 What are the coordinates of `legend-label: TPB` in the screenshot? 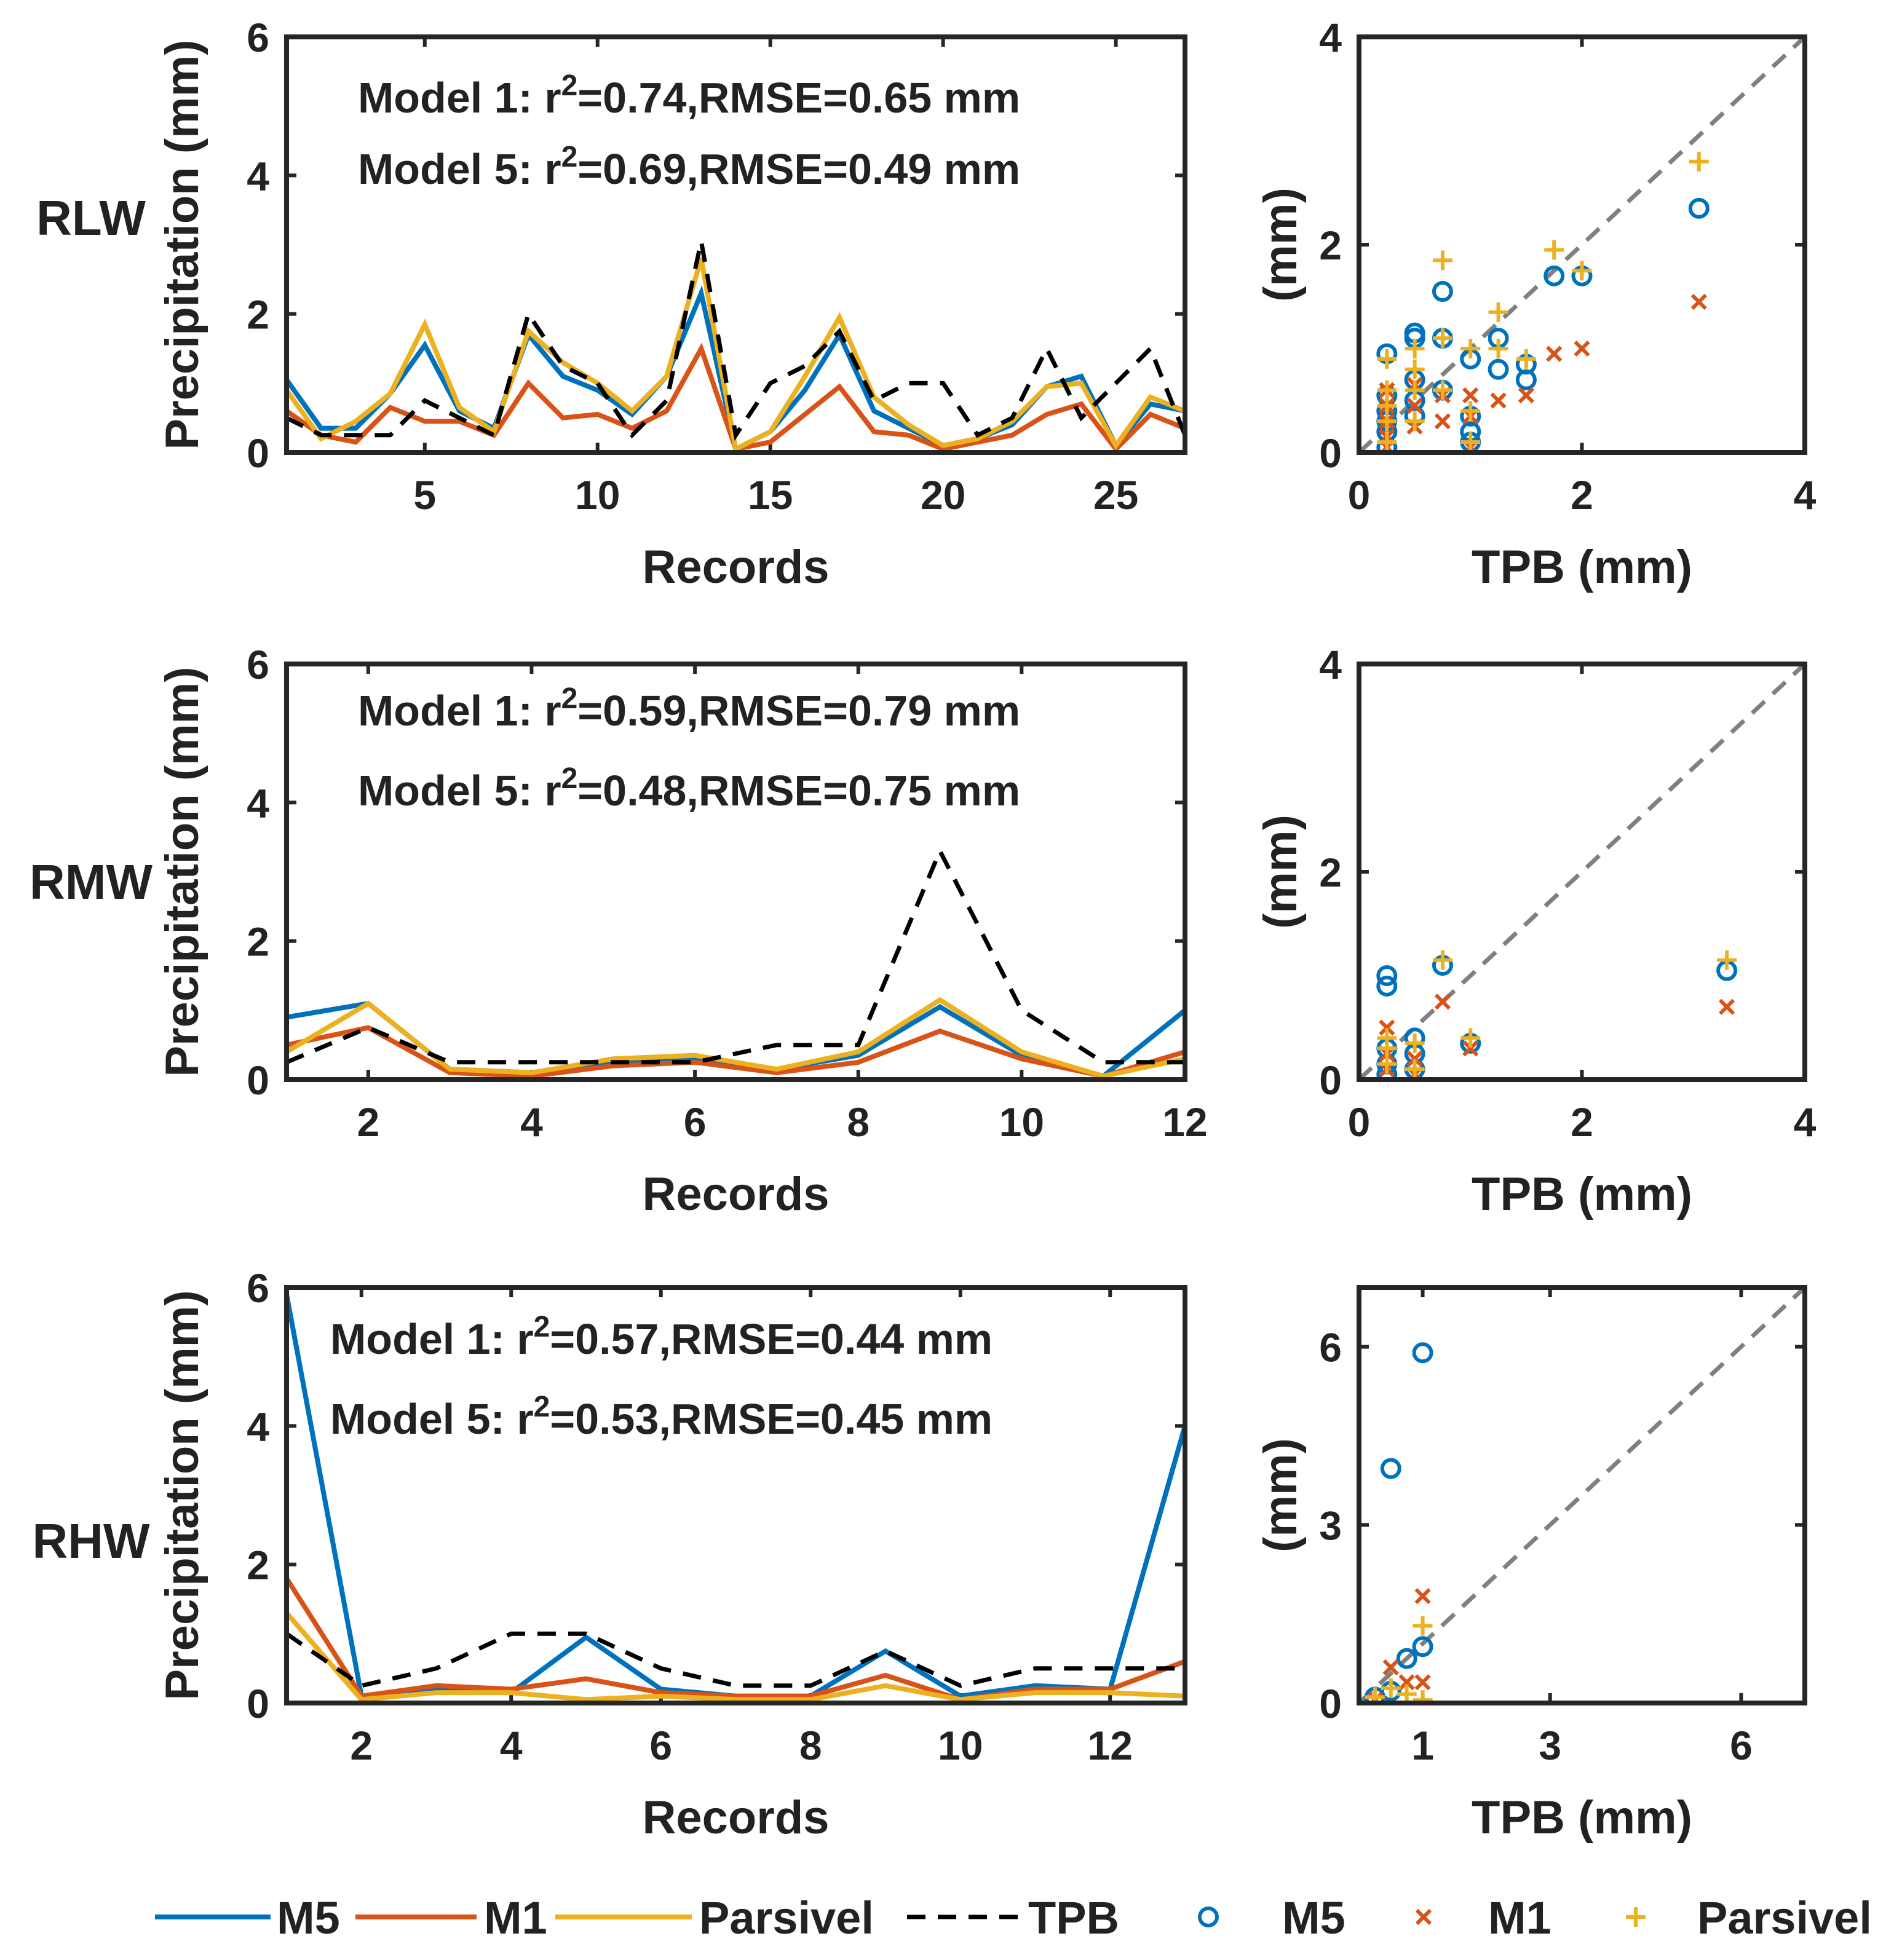 It's located at (1073, 1917).